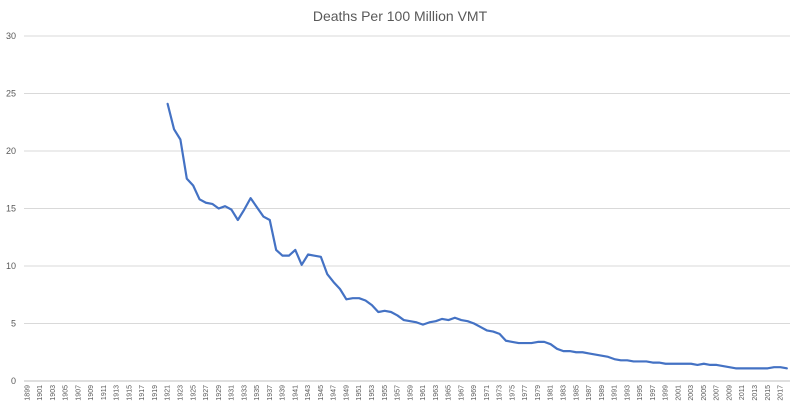 This screenshot has height=409, width=800. Describe the element at coordinates (321, 393) in the screenshot. I see `x-tick-label: 1945` at that location.